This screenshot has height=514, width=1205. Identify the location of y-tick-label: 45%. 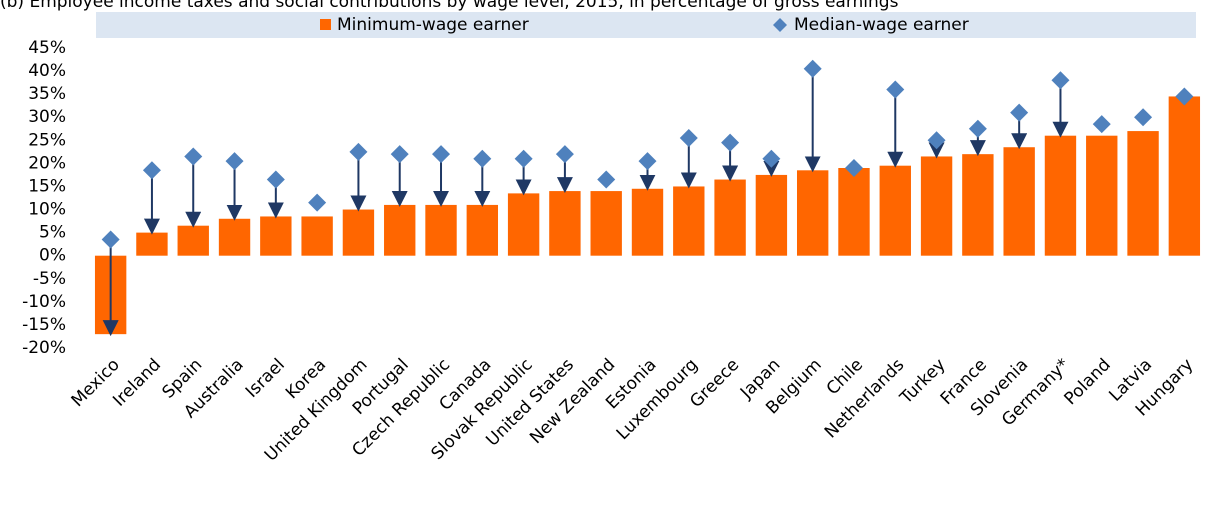
(47, 48).